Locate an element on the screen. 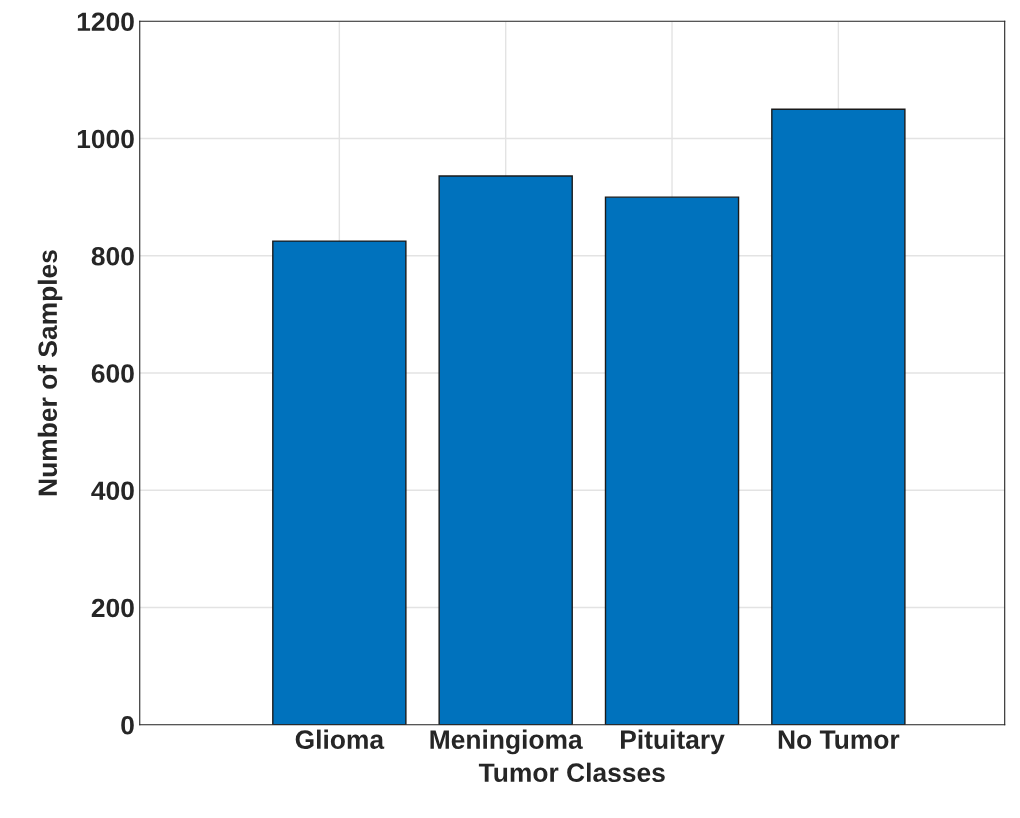  y-tick-label: 200 is located at coordinates (112, 608).